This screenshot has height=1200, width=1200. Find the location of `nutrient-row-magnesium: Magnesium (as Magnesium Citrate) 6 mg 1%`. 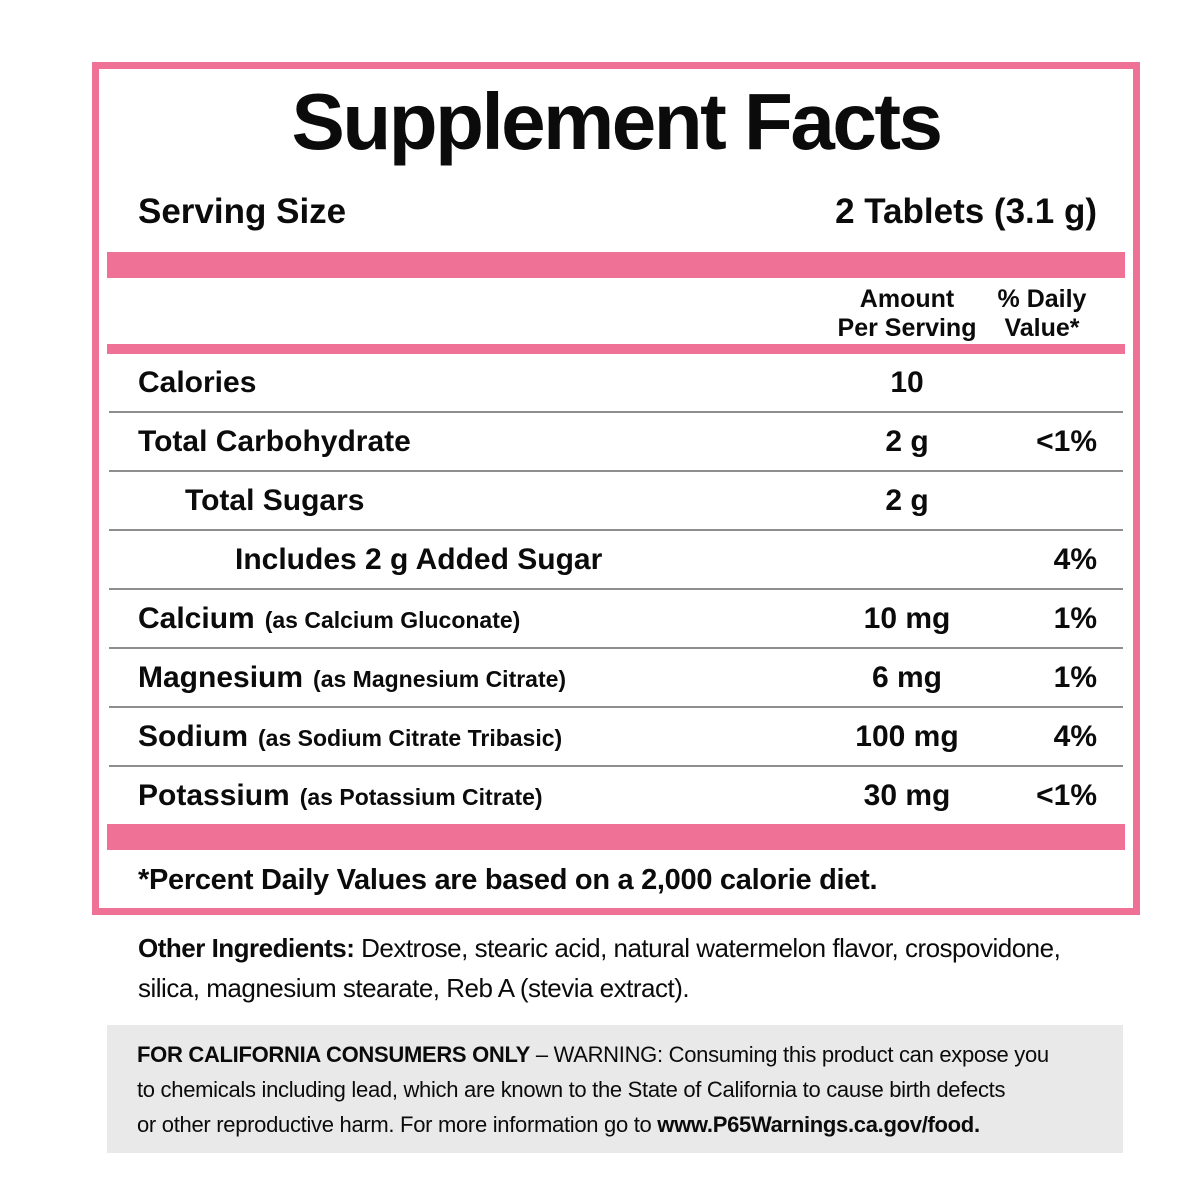

nutrient-row-magnesium: Magnesium (as Magnesium Citrate) 6 mg 1% is located at coordinates (616, 677).